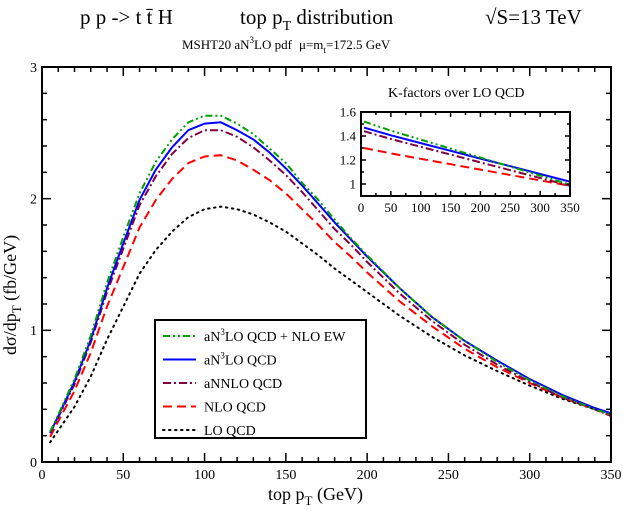 The image size is (623, 510). What do you see at coordinates (237, 43) in the screenshot?
I see `subtitle-pdf: MSHT20 aN3LO pdf` at bounding box center [237, 43].